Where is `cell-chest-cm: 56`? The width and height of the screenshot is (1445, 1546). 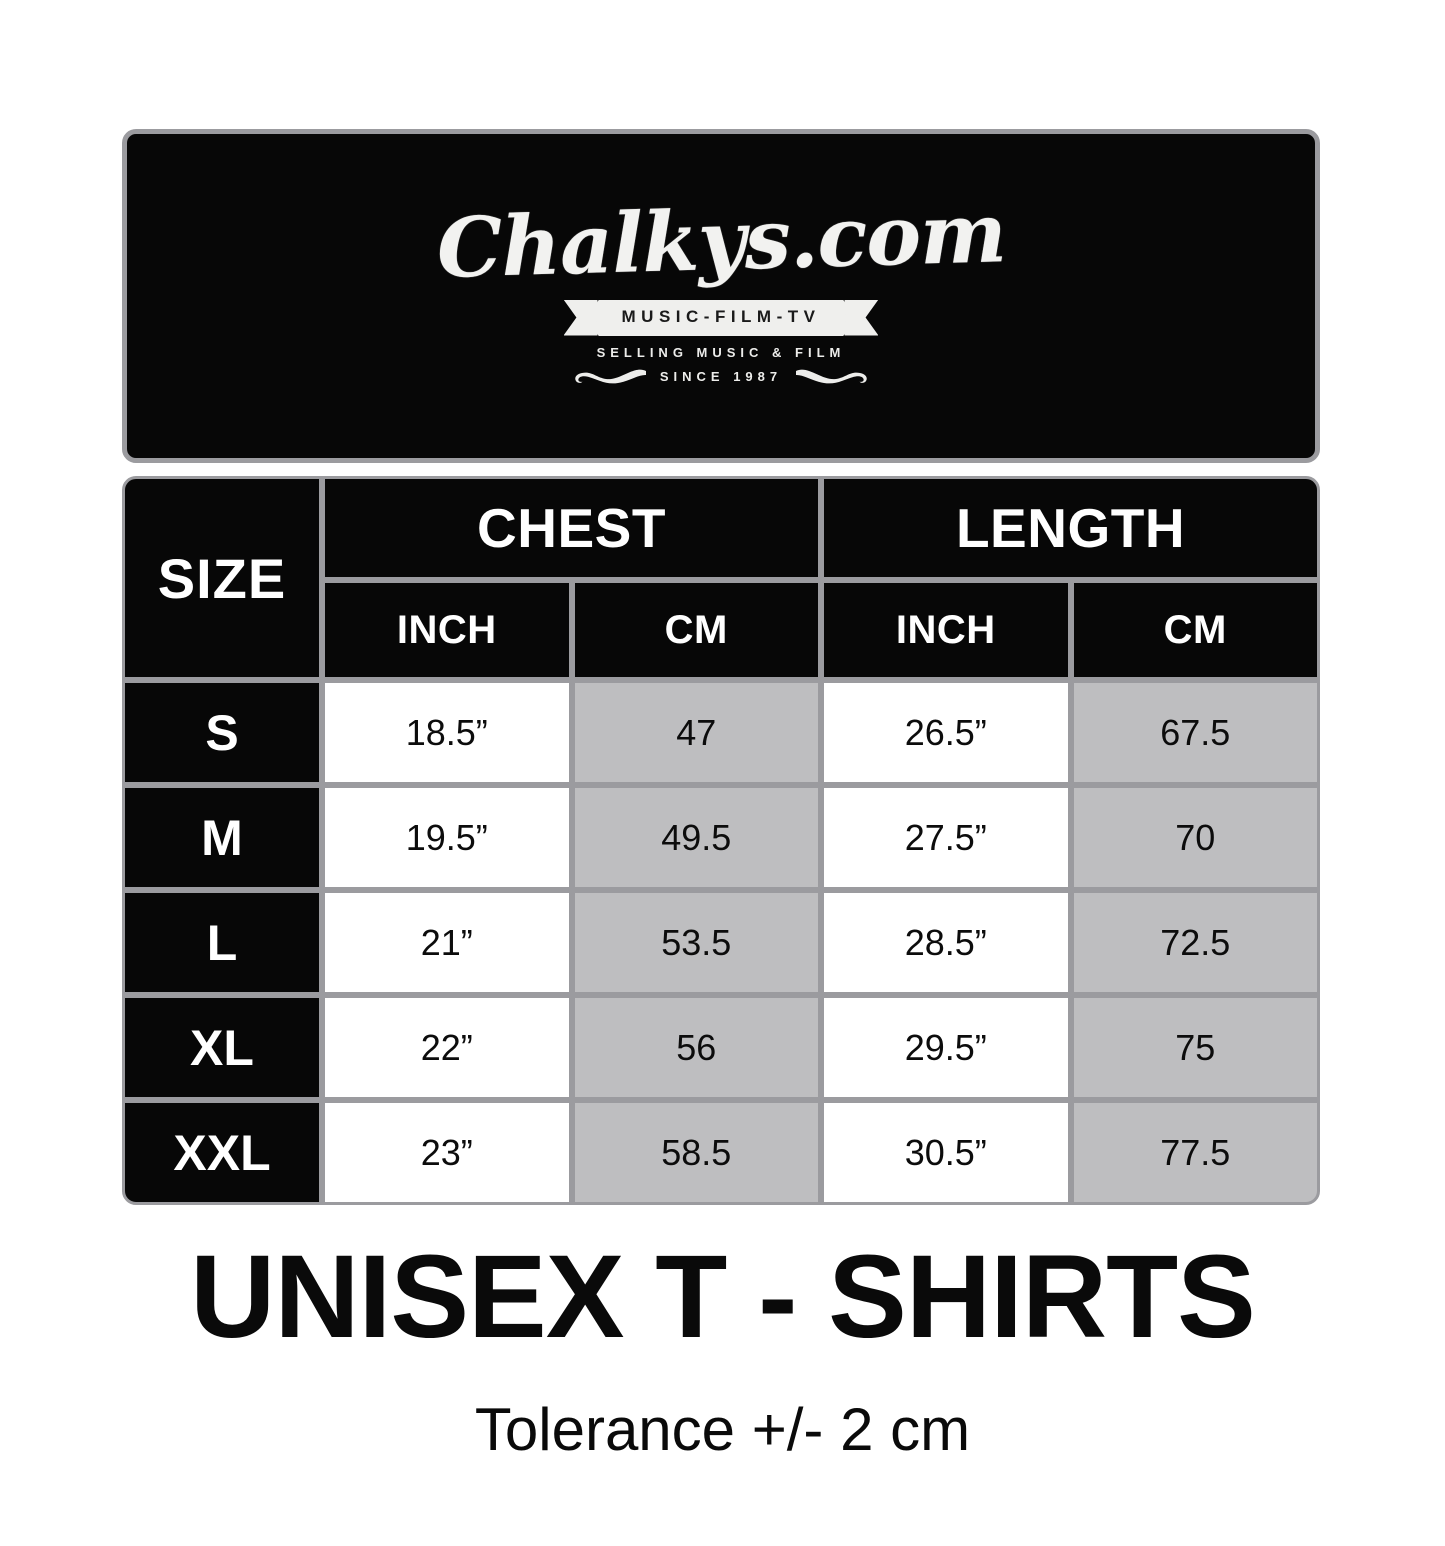 cell-chest-cm: 56 is located at coordinates (696, 1047).